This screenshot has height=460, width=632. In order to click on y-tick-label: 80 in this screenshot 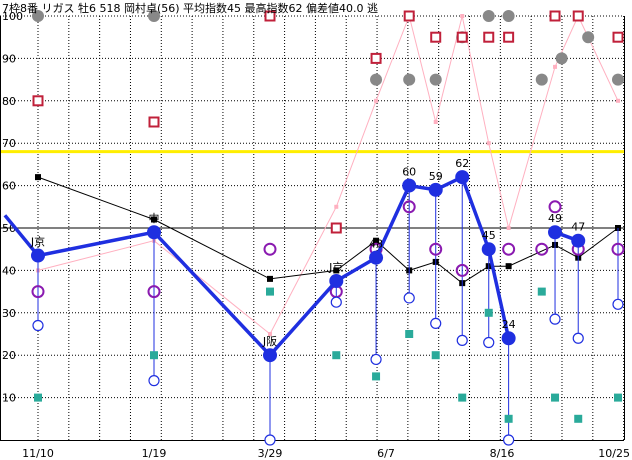, I will do `click(9, 101)`.